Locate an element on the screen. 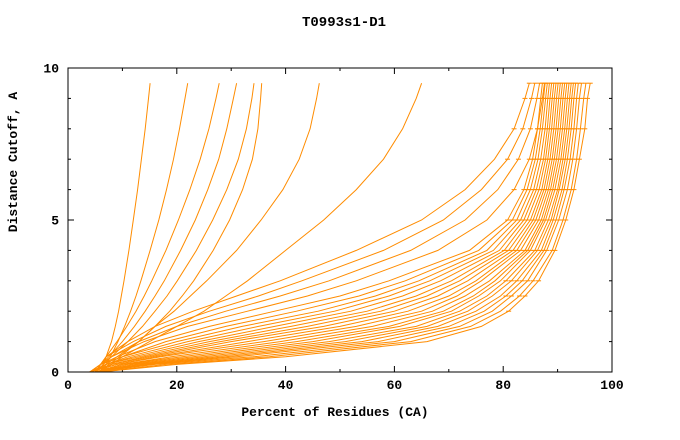 The width and height of the screenshot is (680, 440). x-tick-label: 60 is located at coordinates (395, 385).